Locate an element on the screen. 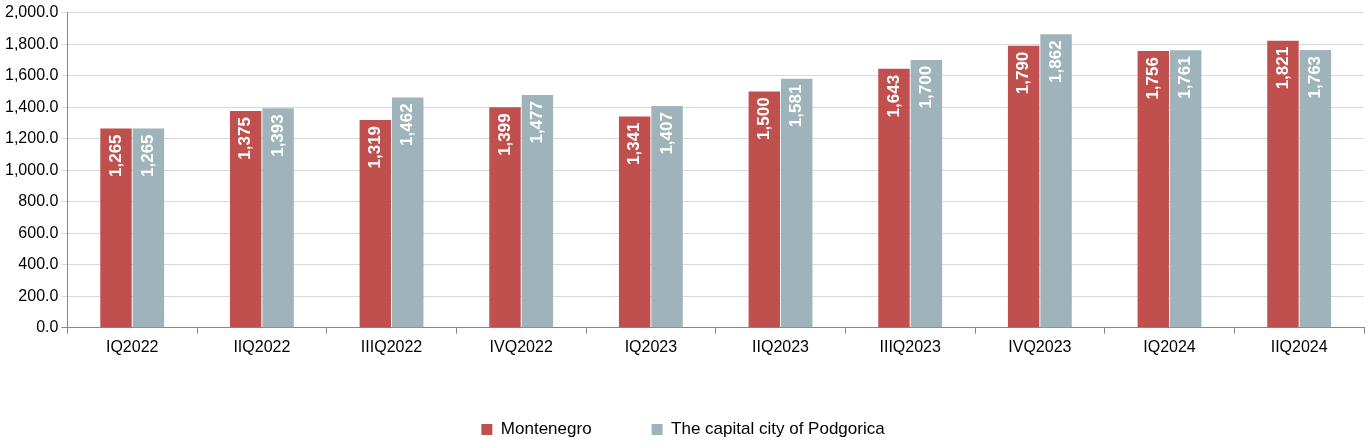  y-tick-label: 1,000.0 is located at coordinates (31, 169).